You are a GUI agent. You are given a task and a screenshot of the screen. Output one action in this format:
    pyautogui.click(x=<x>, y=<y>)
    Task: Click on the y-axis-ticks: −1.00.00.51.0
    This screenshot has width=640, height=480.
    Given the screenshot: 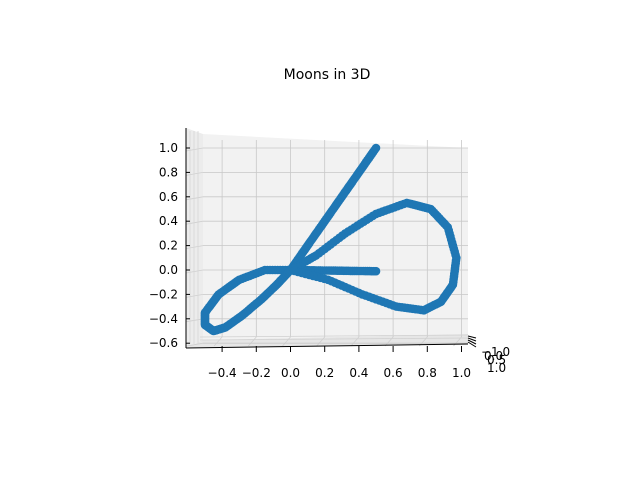 What is the action you would take?
    pyautogui.click(x=488, y=355)
    